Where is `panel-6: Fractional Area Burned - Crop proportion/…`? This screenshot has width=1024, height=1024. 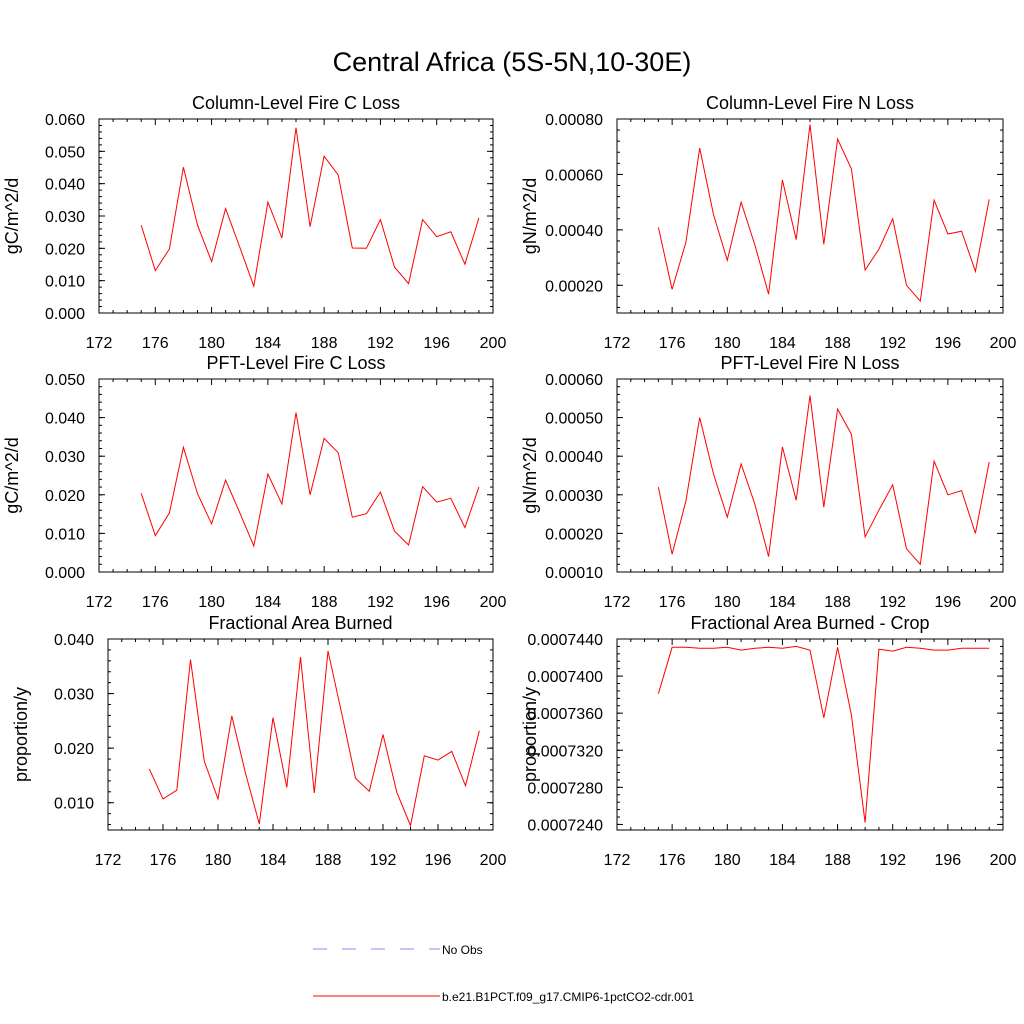
panel-6: Fractional Area Burned - Crop proportion/… is located at coordinates (768, 741).